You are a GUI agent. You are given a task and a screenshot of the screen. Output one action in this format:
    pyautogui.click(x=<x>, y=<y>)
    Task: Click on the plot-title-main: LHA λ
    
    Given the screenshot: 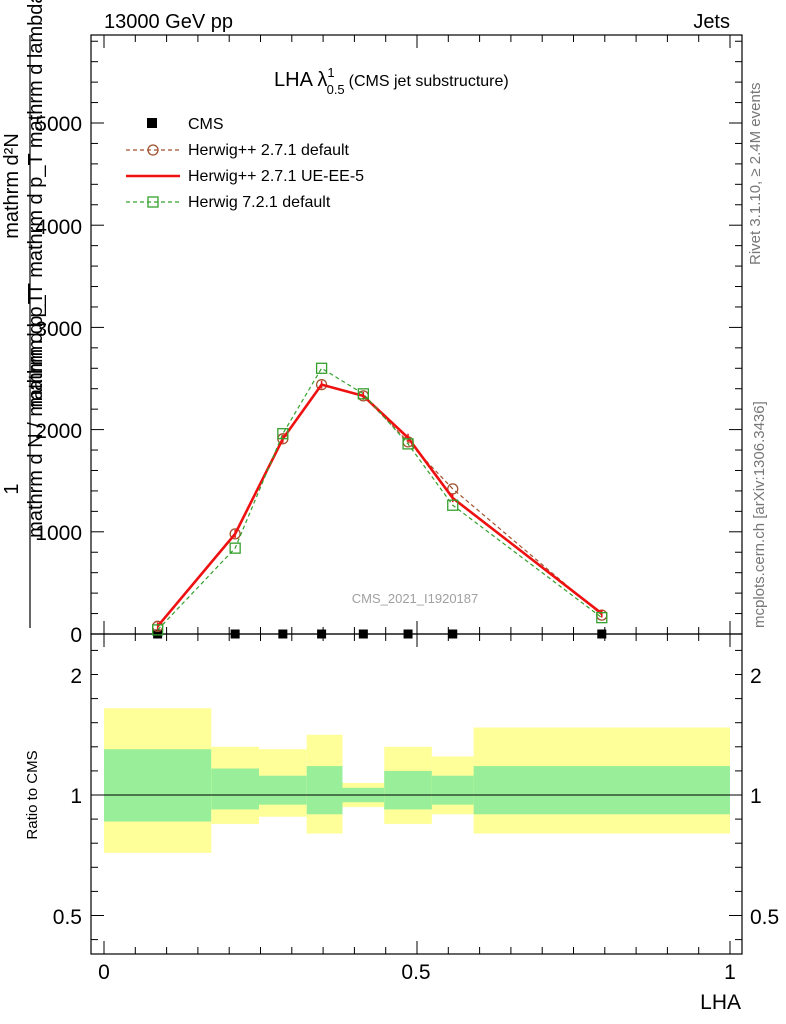 What is the action you would take?
    pyautogui.click(x=300, y=80)
    